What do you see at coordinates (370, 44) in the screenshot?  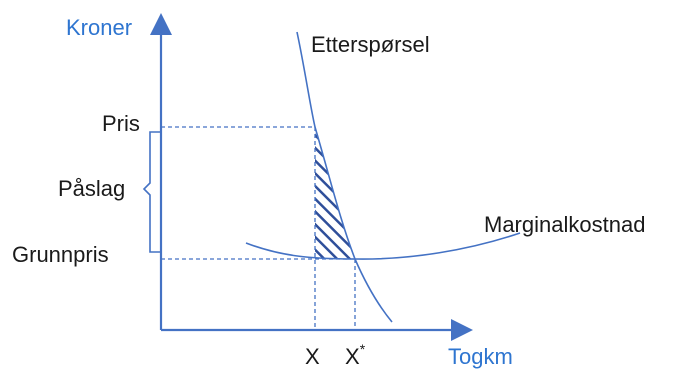 I see `demand-label: Etterspørsel` at bounding box center [370, 44].